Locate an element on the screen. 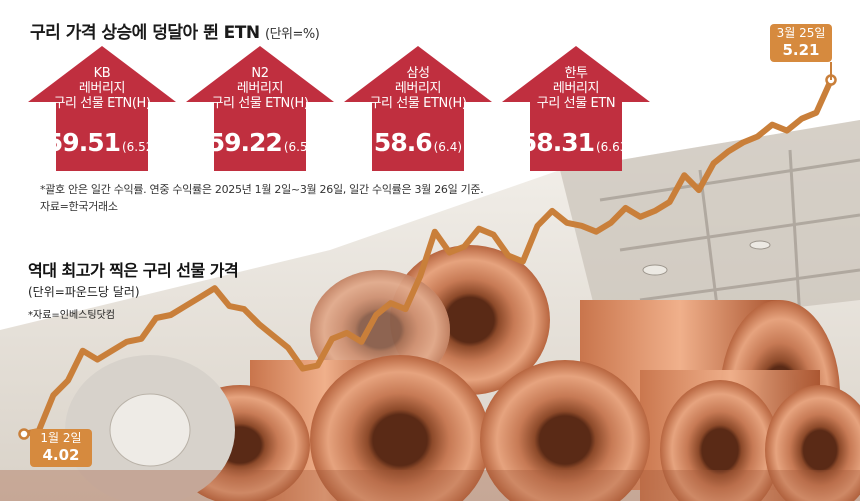 Image resolution: width=860 pixels, height=501 pixels. etn-name: 한투 레버리지 구리 선물 ETN is located at coordinates (576, 88).